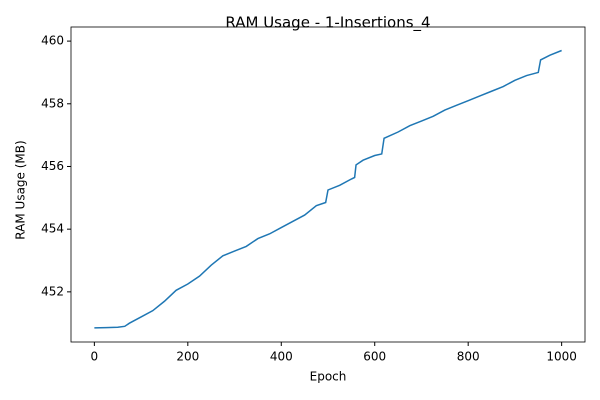 This screenshot has height=400, width=600. Describe the element at coordinates (52, 229) in the screenshot. I see `y-tick-label: 454` at that location.